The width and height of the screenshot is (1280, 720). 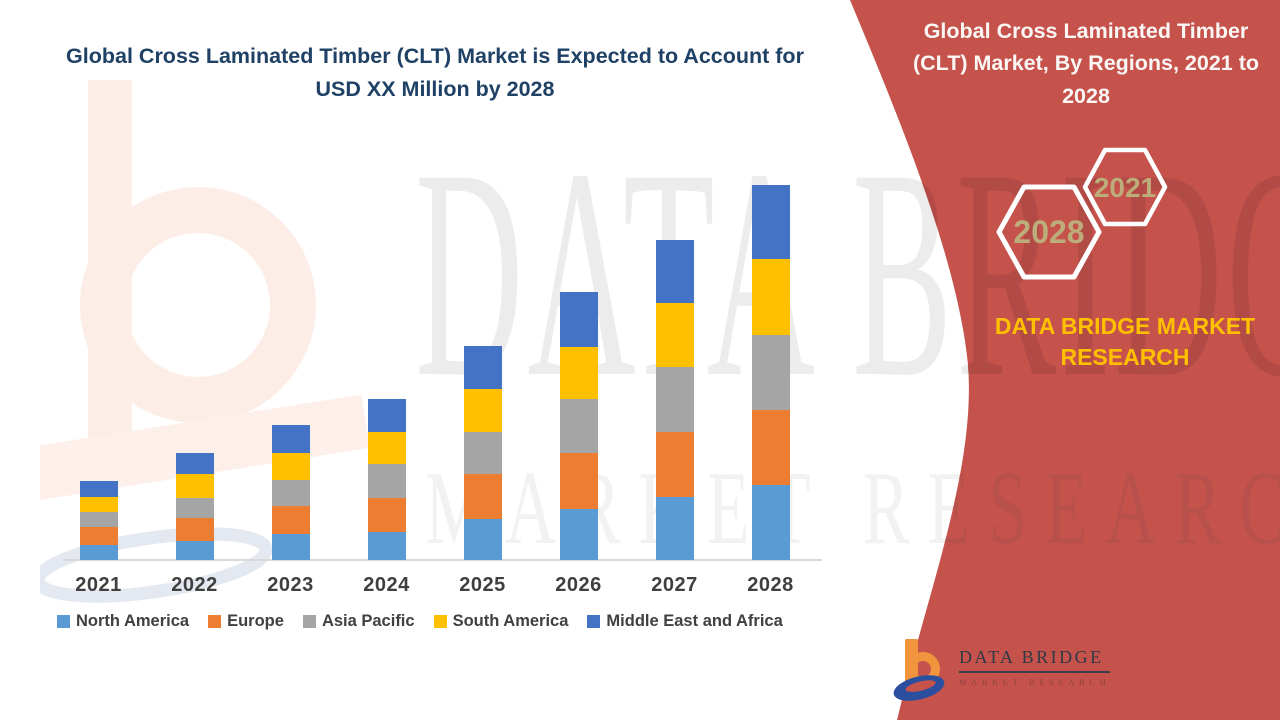 I want to click on legend-item: North America, so click(x=123, y=621).